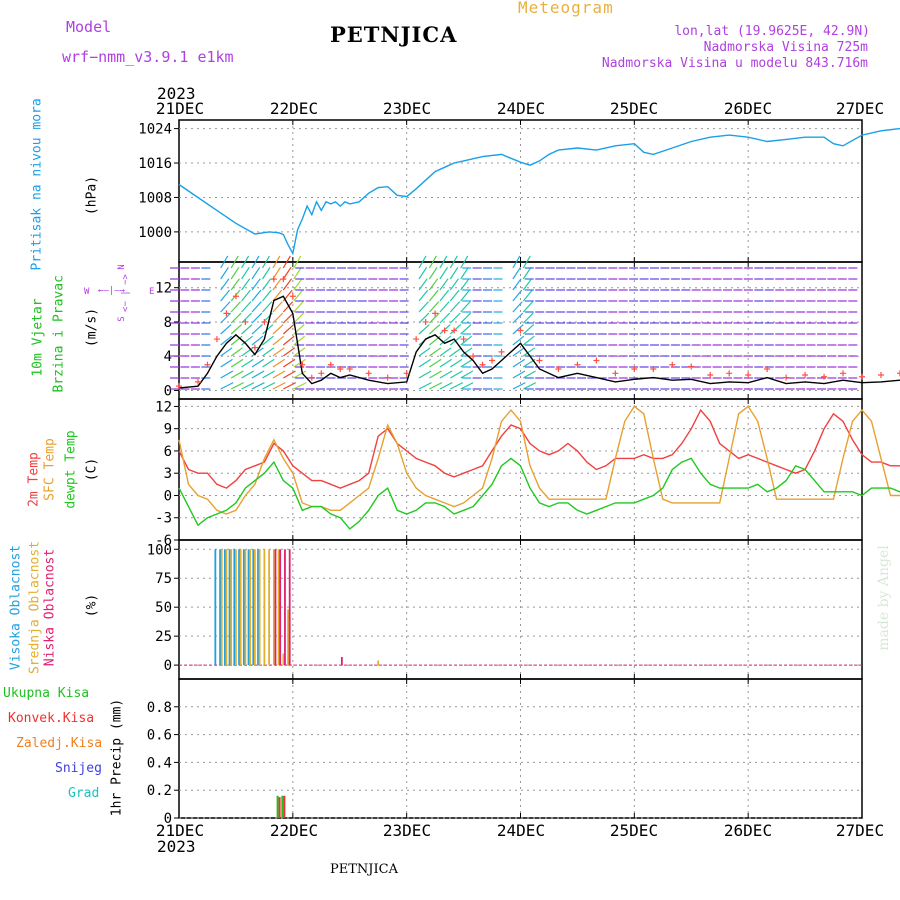 Image resolution: width=900 pixels, height=900 pixels. I want to click on compass-w: W, so click(87, 292).